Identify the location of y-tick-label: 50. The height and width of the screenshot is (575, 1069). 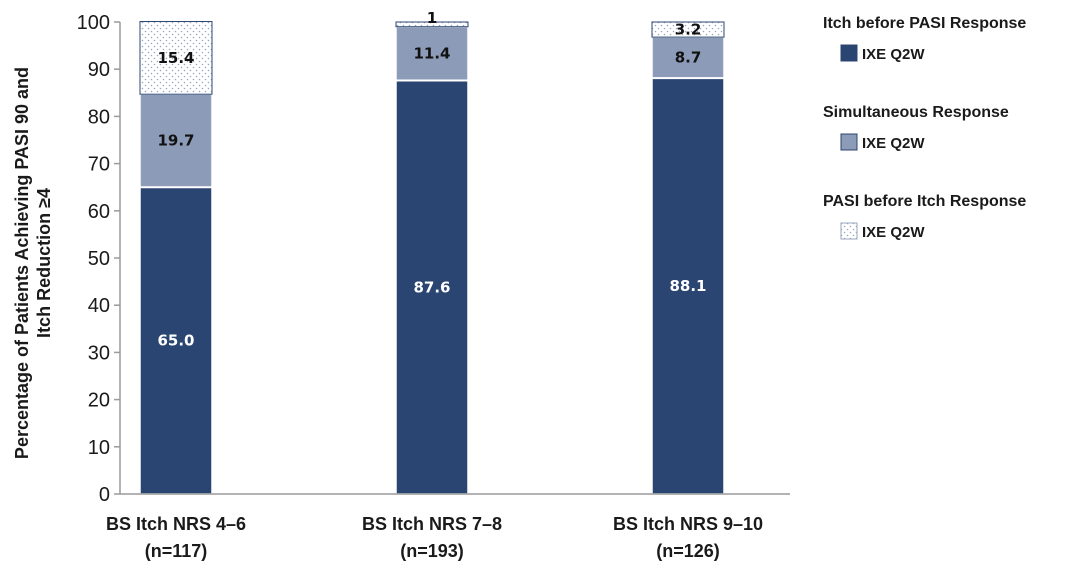
(99, 259).